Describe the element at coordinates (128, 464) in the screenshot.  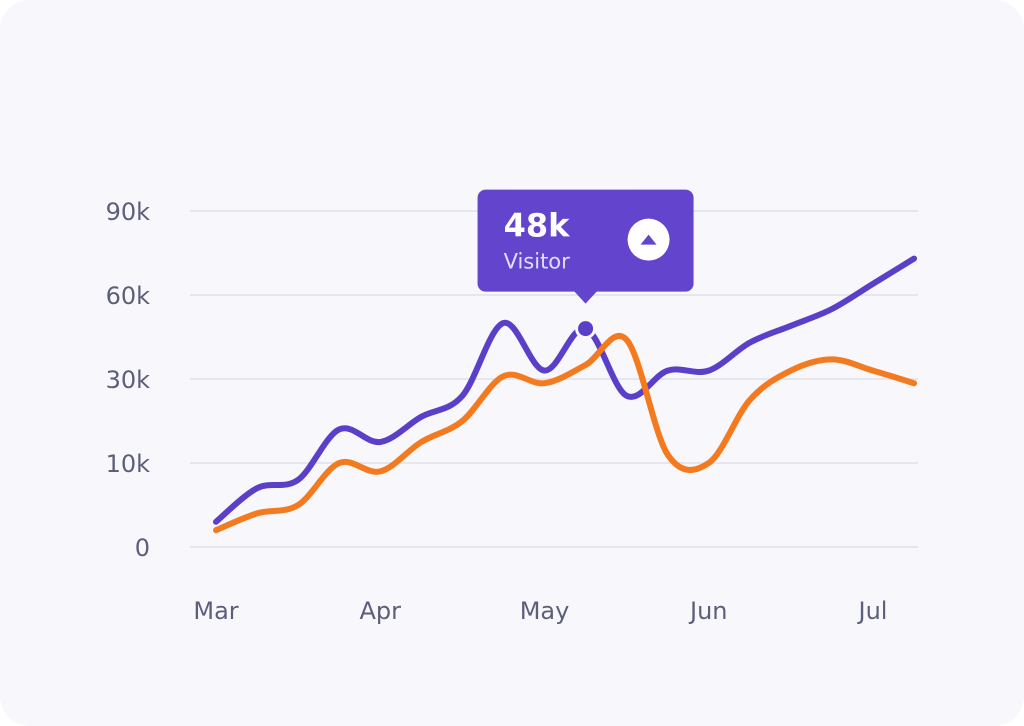
I see `y-tick-label: 10k` at that location.